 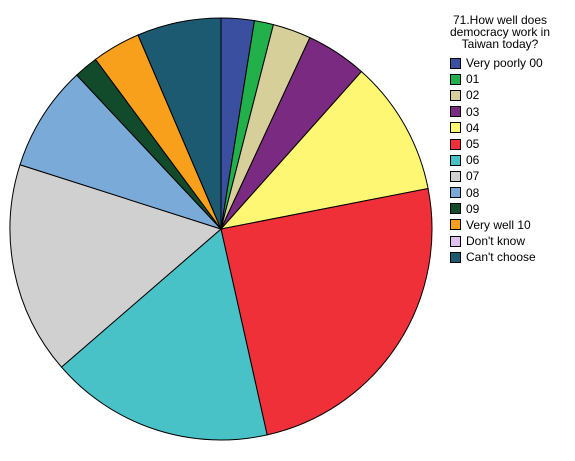 What do you see at coordinates (473, 95) in the screenshot?
I see `legend-label: 02` at bounding box center [473, 95].